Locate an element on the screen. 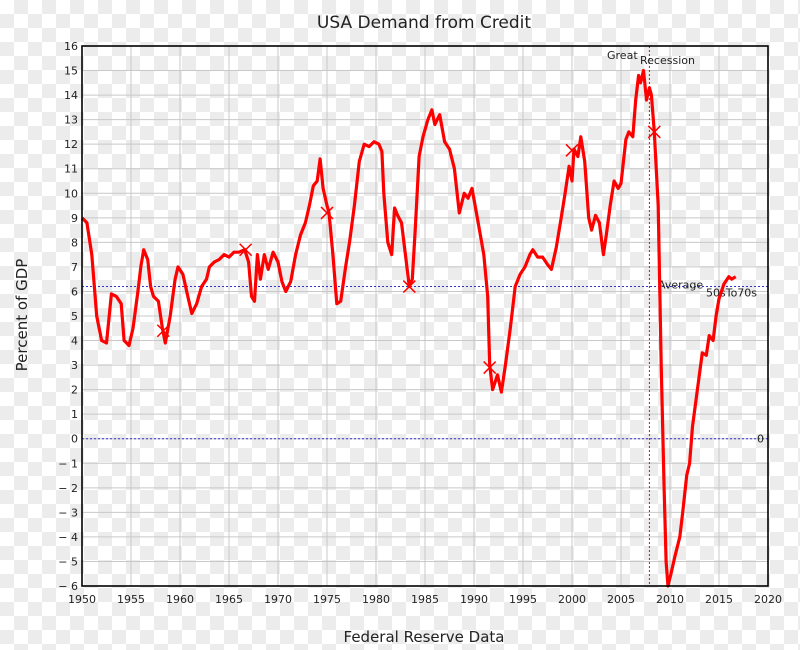 This screenshot has width=800, height=650. x-tick-label: 2005 is located at coordinates (621, 599).